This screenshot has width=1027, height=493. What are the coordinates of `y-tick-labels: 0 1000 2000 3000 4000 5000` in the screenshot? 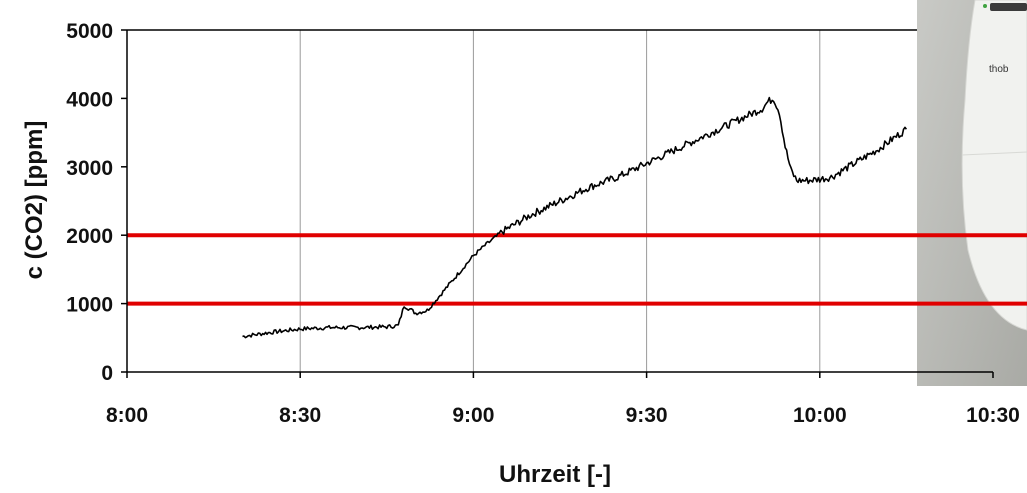 It's located at (89, 202).